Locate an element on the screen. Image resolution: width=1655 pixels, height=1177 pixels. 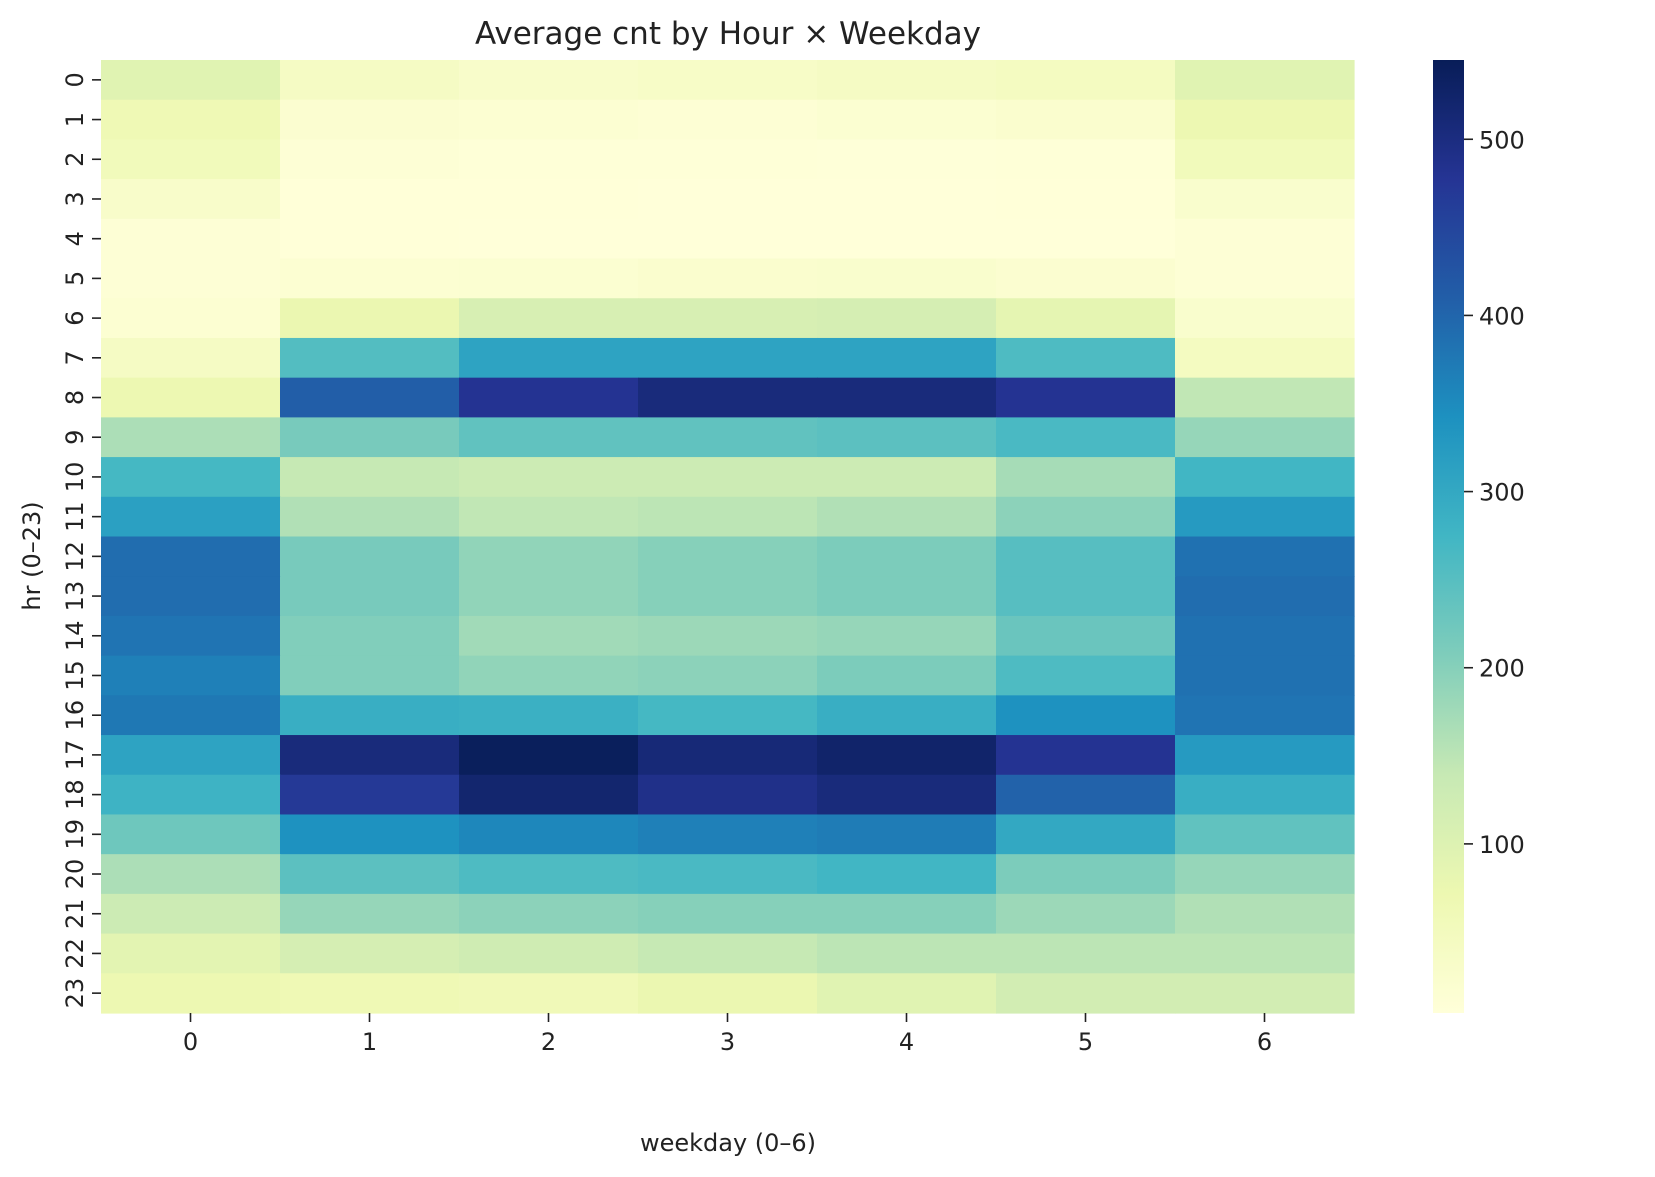
x-tick-label: 1 is located at coordinates (369, 1042).